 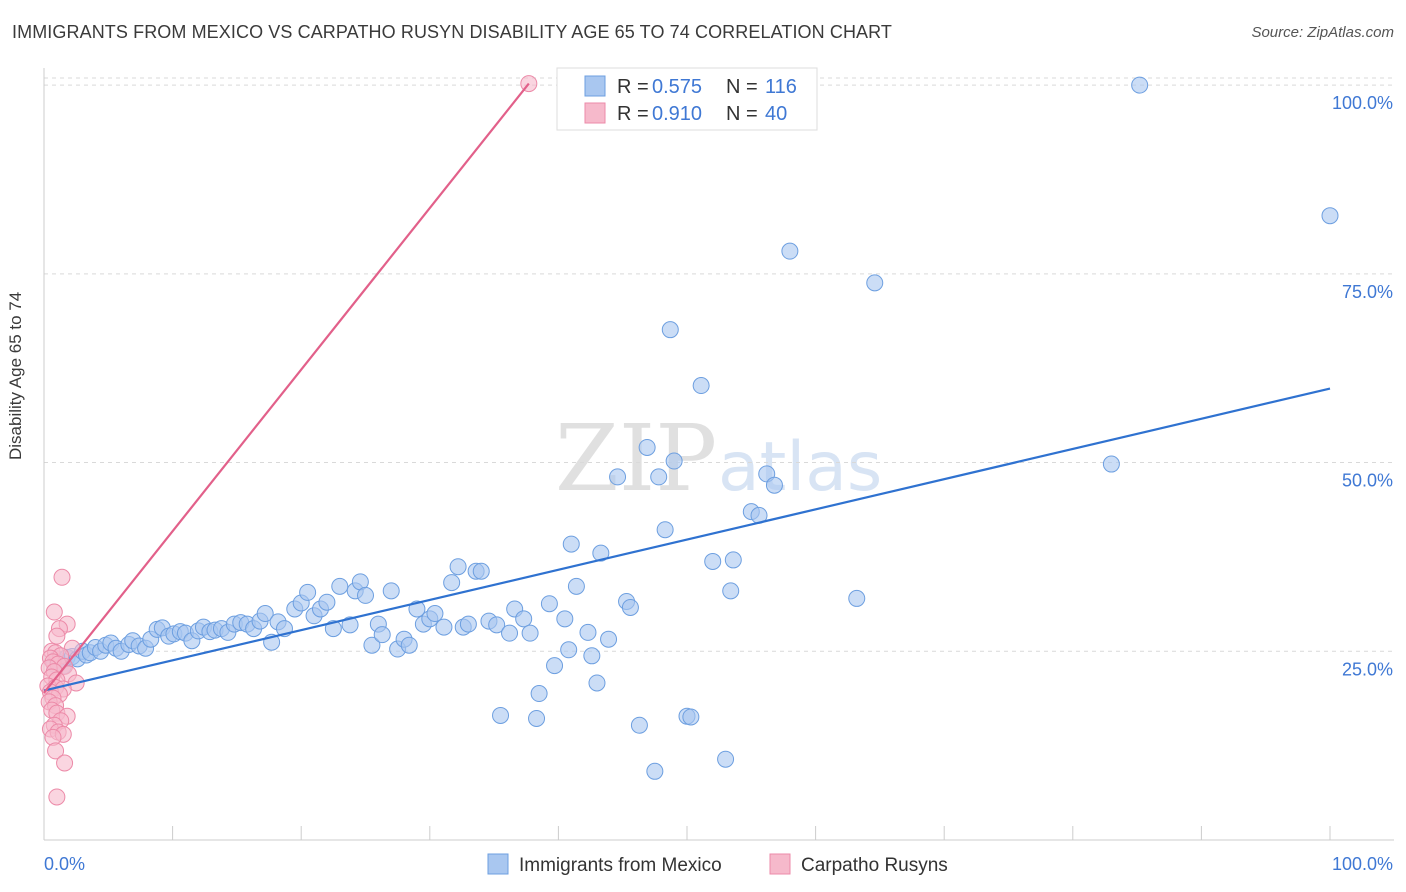 I want to click on legend-n-value: 40, so click(x=776, y=114).